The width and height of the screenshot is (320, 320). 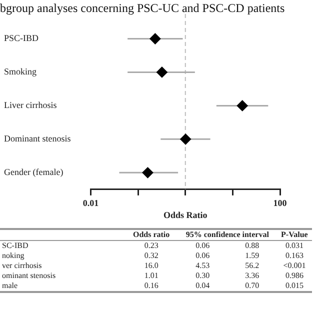 What do you see at coordinates (15, 245) in the screenshot?
I see `text: SC-IBD` at bounding box center [15, 245].